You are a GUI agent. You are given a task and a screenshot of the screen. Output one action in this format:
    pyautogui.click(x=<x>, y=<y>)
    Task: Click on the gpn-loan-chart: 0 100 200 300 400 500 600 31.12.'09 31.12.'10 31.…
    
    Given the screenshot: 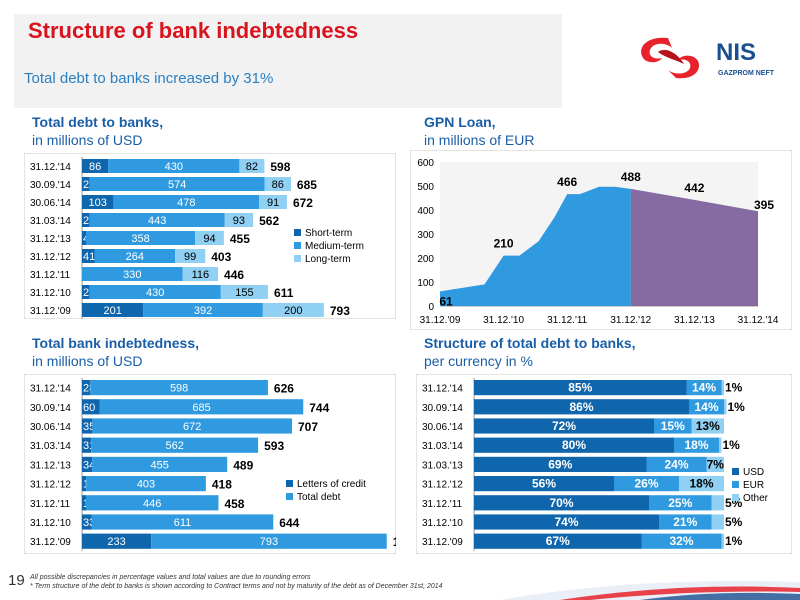 What is the action you would take?
    pyautogui.click(x=601, y=240)
    